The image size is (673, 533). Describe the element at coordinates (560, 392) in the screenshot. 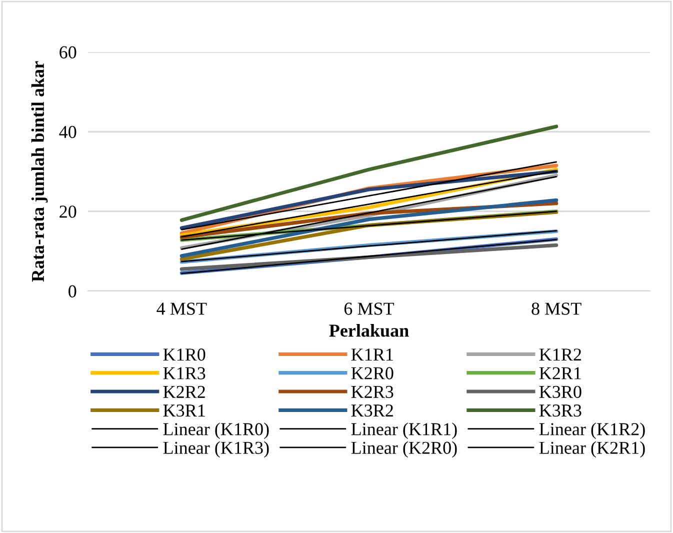

I see `legend-label: K3R0` at that location.